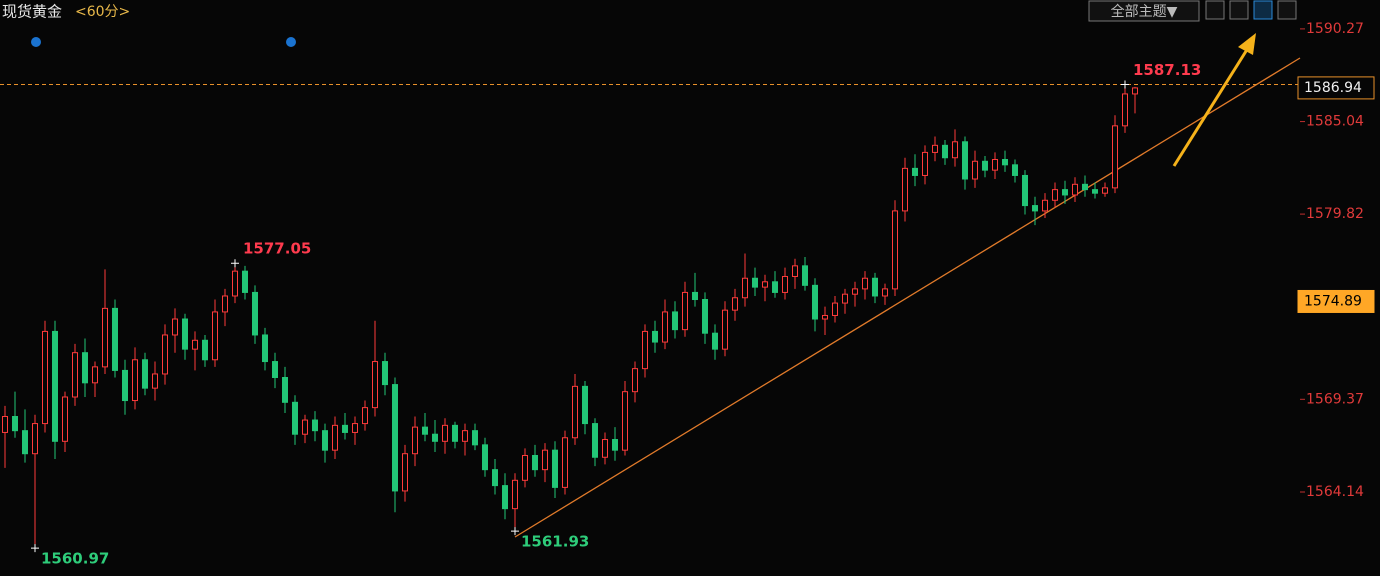 The width and height of the screenshot is (1380, 576). What do you see at coordinates (102, 12) in the screenshot?
I see `period-label: <60分>` at bounding box center [102, 12].